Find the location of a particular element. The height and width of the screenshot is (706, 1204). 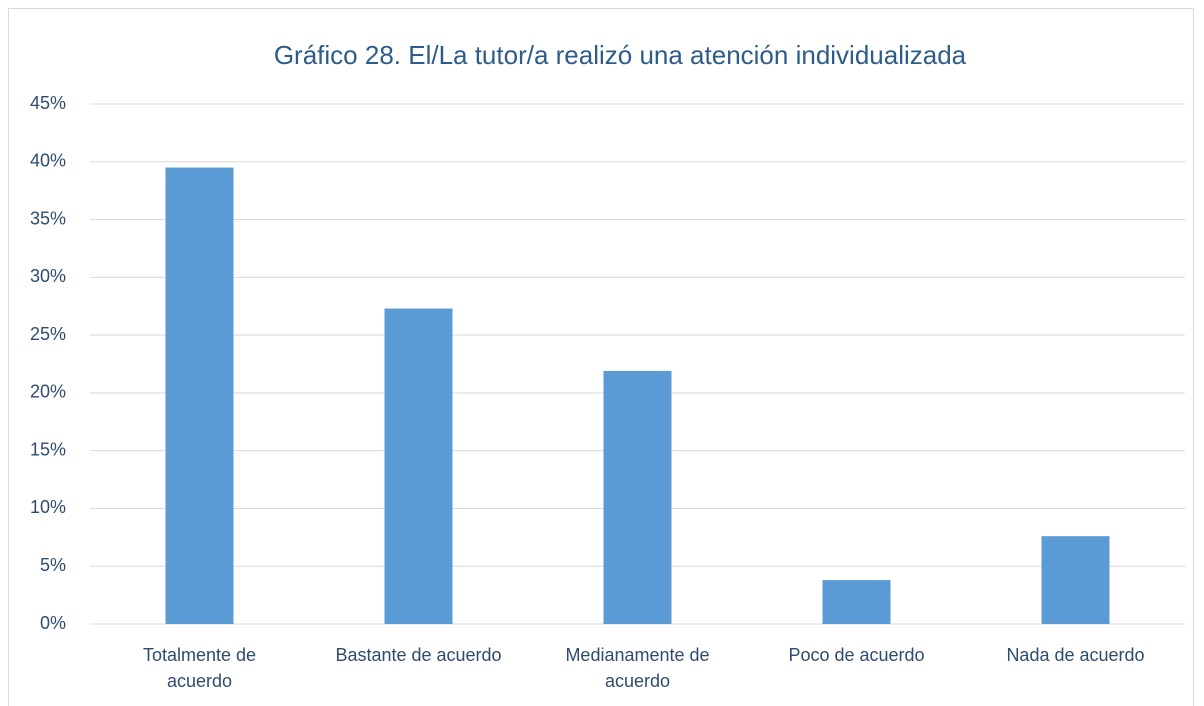

y-tick-label: 30% is located at coordinates (48, 276).